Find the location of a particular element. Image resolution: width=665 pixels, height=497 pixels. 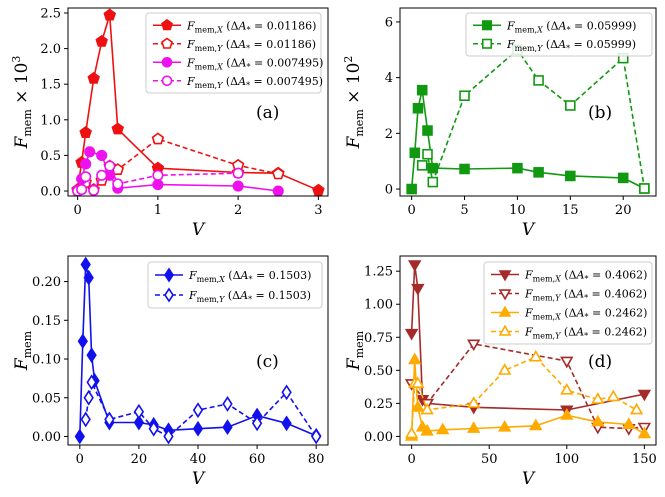

x-tick-label: 15 is located at coordinates (570, 210).